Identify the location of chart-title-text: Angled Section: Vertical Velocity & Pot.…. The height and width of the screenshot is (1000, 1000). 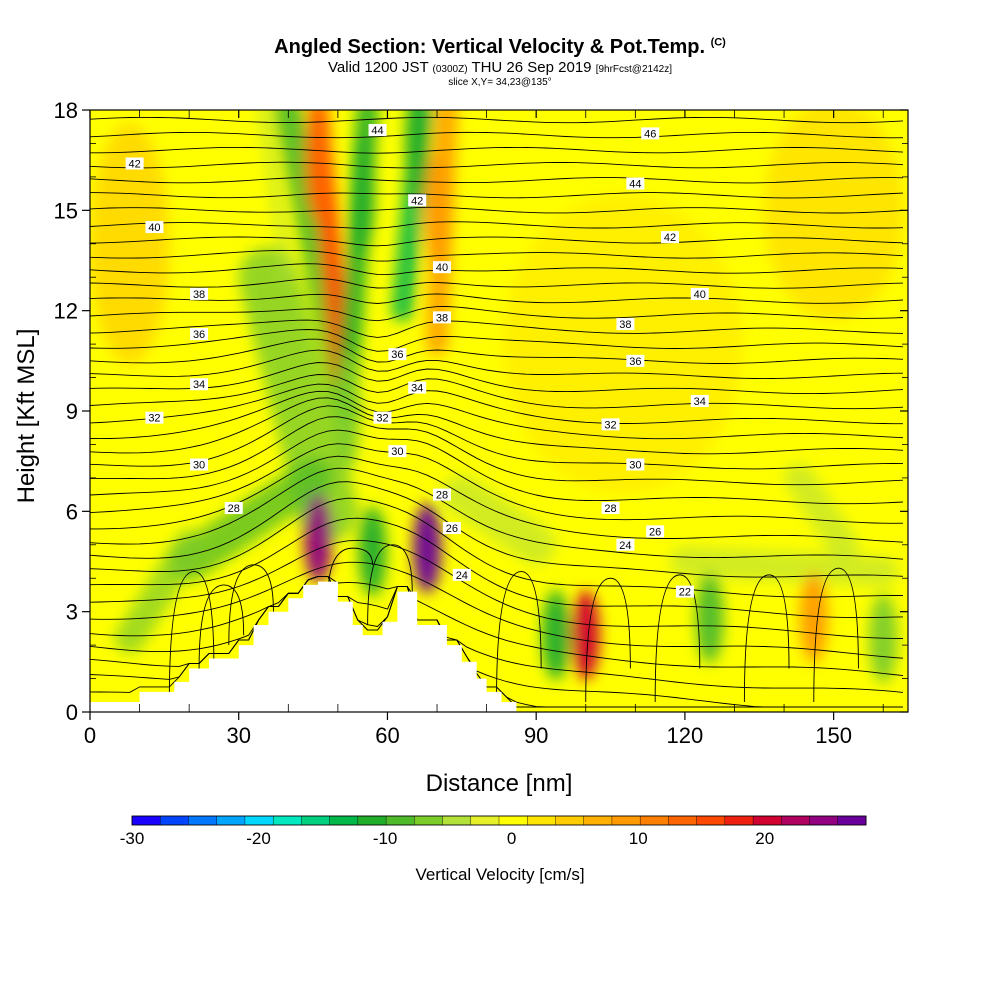
(489, 47).